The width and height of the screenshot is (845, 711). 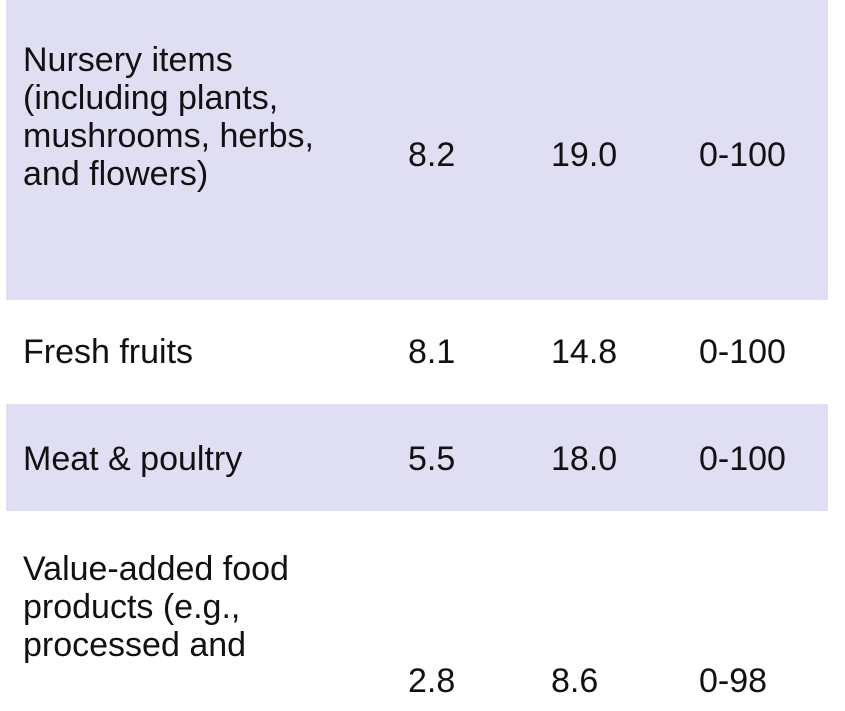 I want to click on row-value-2: 8.6, so click(x=575, y=681).